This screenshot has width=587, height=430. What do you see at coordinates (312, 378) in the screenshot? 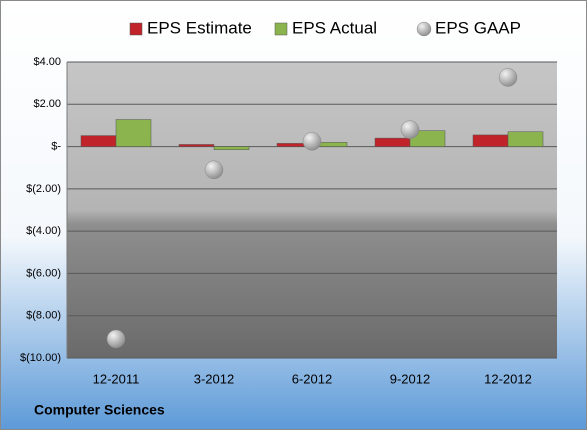
I see `x-tick-label: 6-2012` at bounding box center [312, 378].